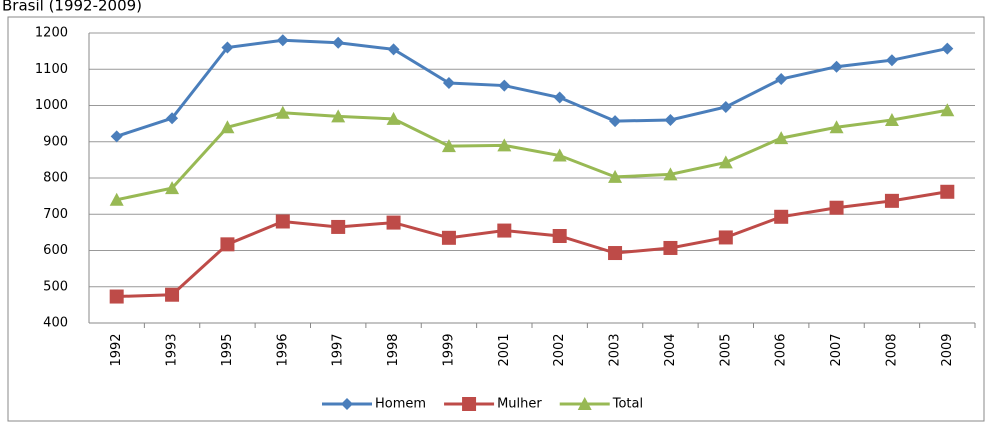 The height and width of the screenshot is (422, 987). Describe the element at coordinates (55, 286) in the screenshot. I see `y-tick-label: 500` at that location.